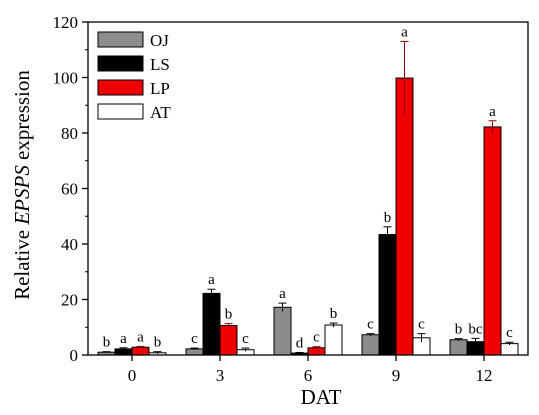  What do you see at coordinates (388, 218) in the screenshot?
I see `sig-letter-ls-9: b` at bounding box center [388, 218].